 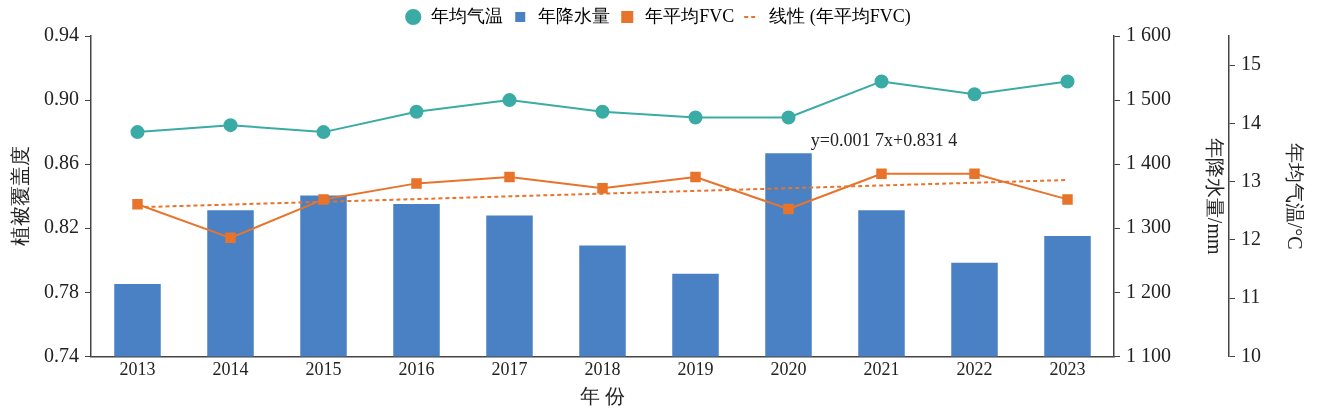 I want to click on x-tick-label: 2013, so click(x=137, y=368).